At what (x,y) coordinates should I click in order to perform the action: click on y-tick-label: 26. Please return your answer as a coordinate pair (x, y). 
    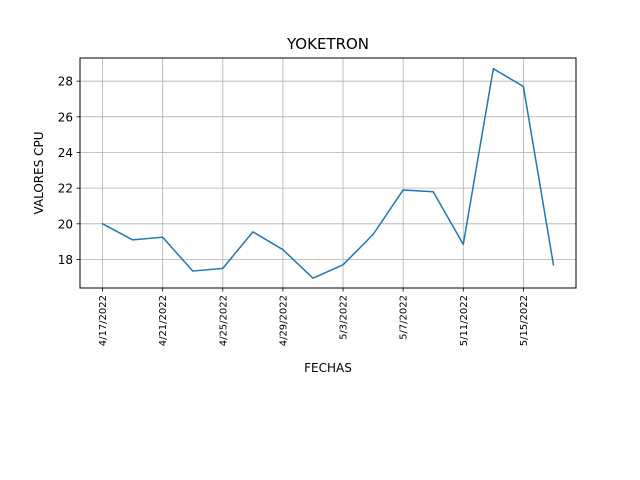
    Looking at the image, I should click on (65, 117).